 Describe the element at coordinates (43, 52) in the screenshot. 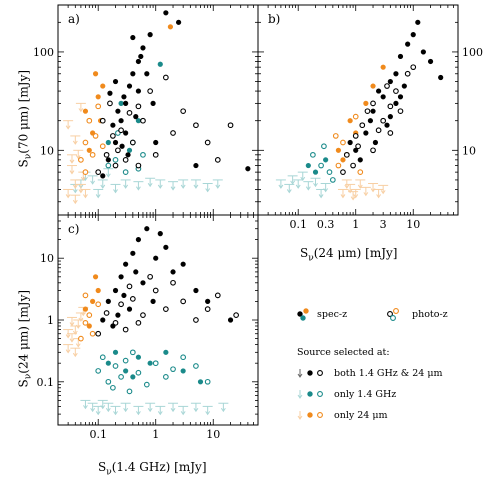

I see `y-tick-label: 100` at that location.